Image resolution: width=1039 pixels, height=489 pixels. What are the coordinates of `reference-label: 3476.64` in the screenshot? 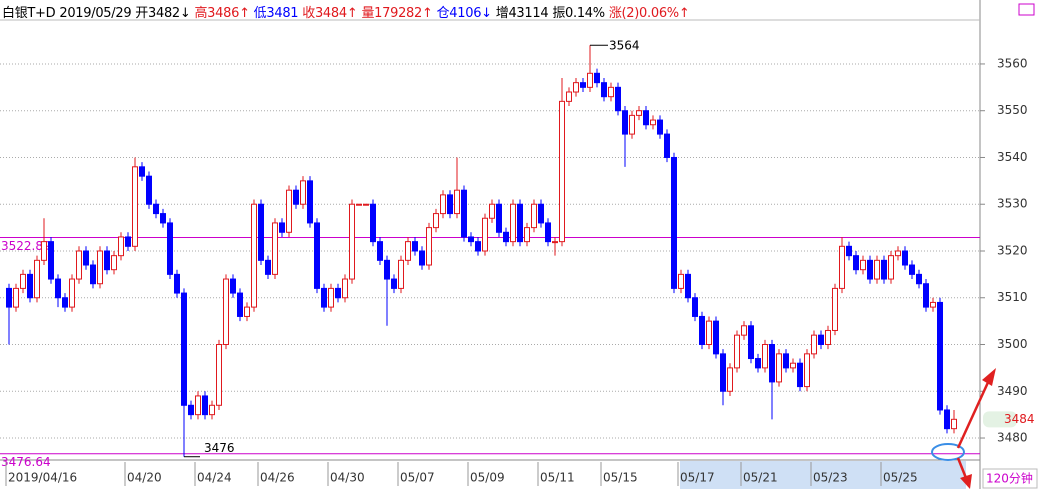 It's located at (26, 462).